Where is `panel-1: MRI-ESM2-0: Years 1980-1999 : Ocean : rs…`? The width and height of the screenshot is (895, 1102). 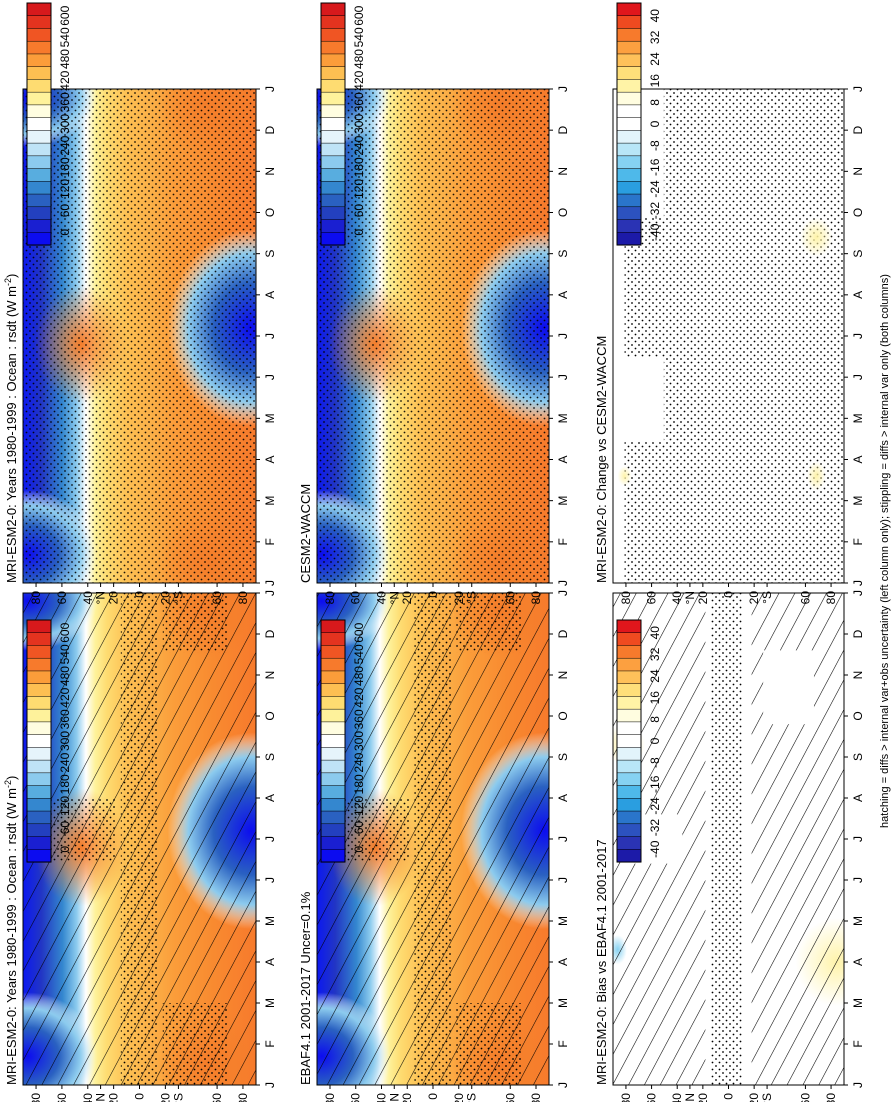
panel-1: MRI-ESM2-0: Years 1980-1999 : Ocean : rs… is located at coordinates (140, 846).